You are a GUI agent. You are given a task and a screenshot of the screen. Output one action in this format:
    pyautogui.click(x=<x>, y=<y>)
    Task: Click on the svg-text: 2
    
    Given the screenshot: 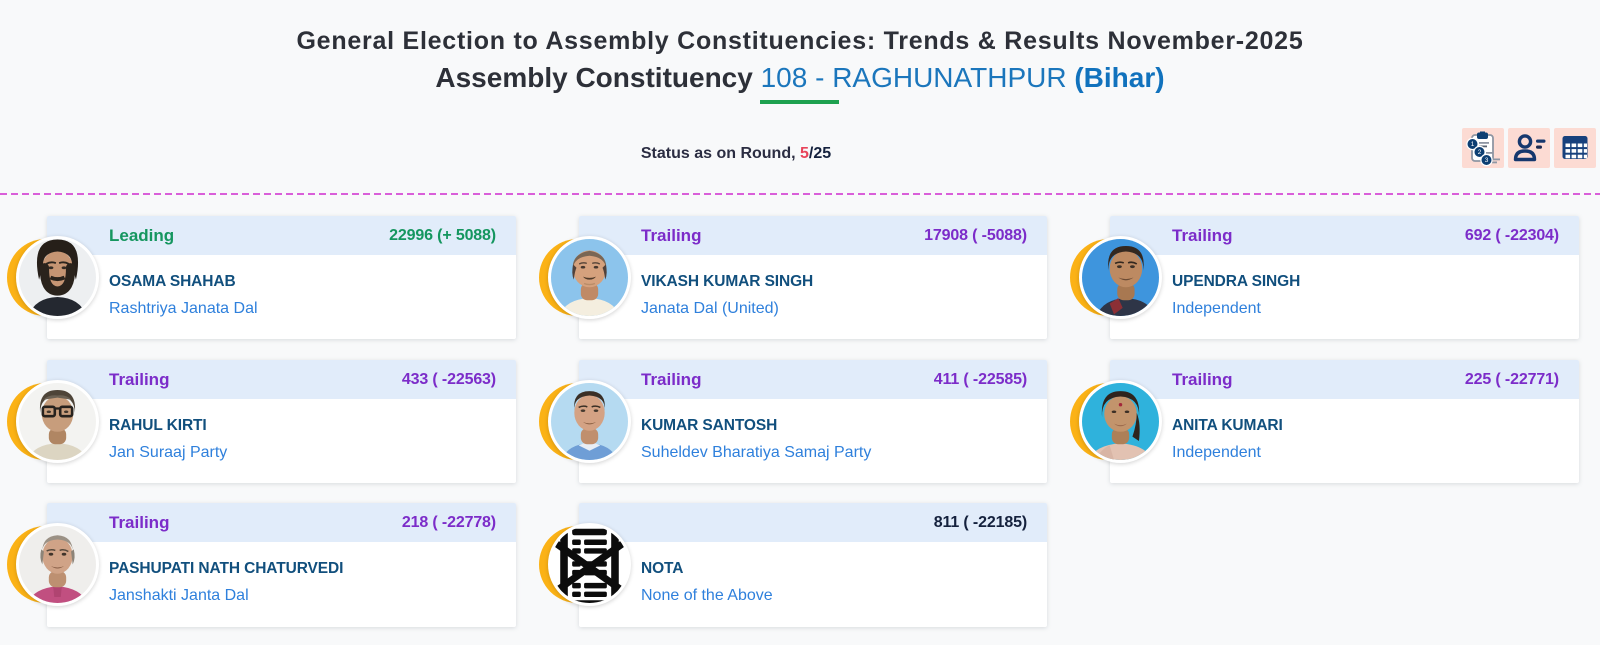 What is the action you would take?
    pyautogui.click(x=1480, y=152)
    